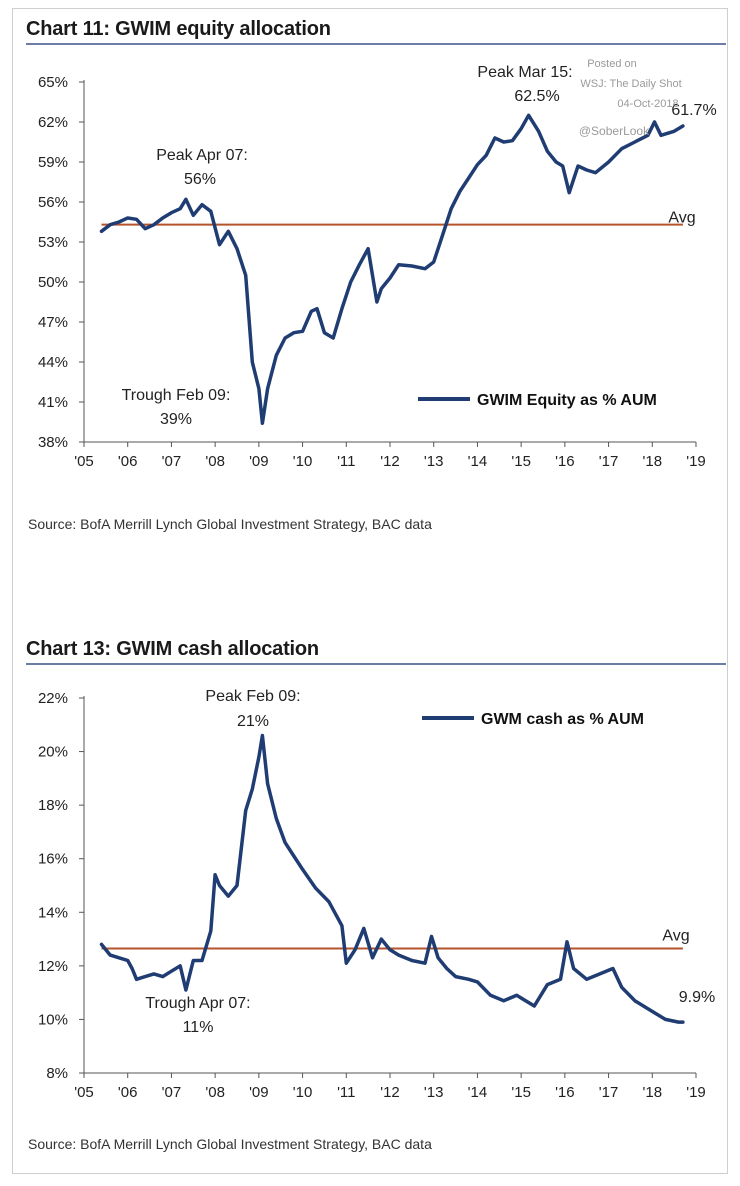 The width and height of the screenshot is (740, 1186). Describe the element at coordinates (536, 96) in the screenshot. I see `peak-2015-value: 62.5%` at that location.